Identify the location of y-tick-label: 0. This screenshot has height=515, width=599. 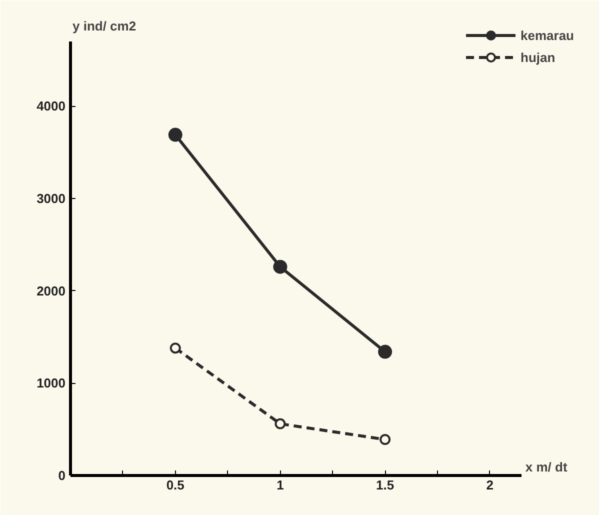
(62, 475).